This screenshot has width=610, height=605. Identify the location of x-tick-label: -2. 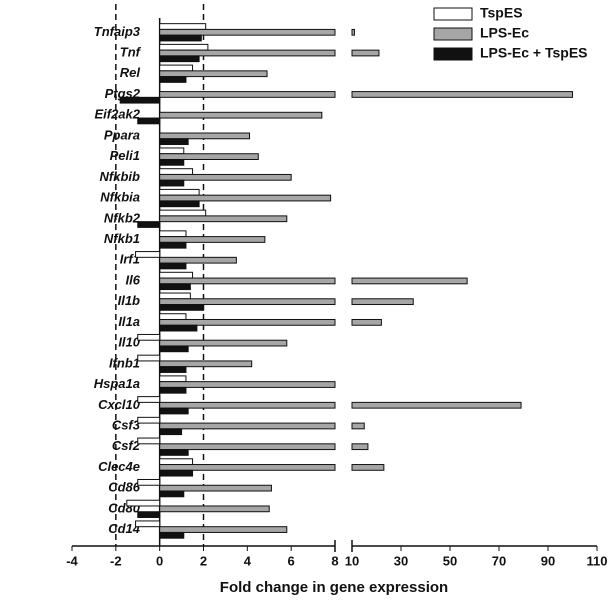
(116, 560).